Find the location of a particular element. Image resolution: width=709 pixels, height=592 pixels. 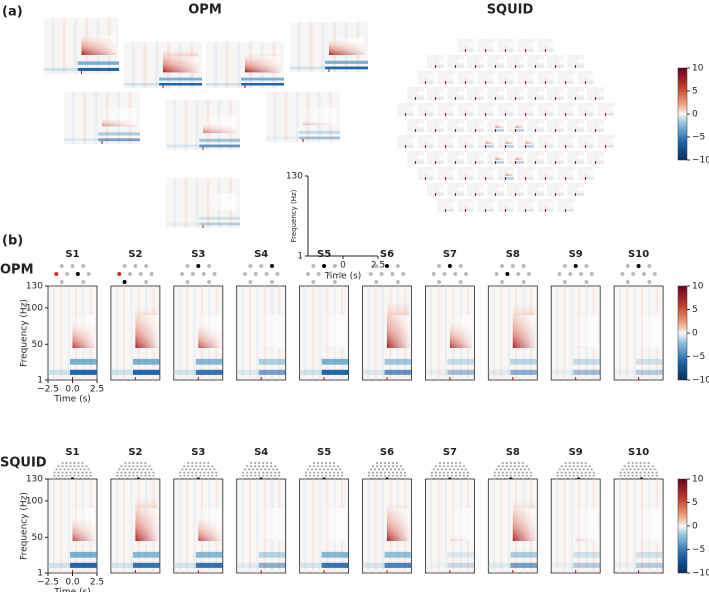

colorbar-tick-label: −10 is located at coordinates (700, 161).